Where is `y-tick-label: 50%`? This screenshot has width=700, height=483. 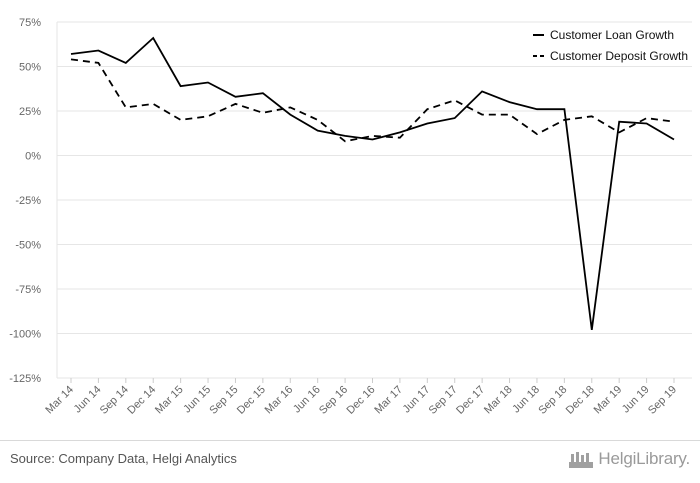 y-tick-label: 50% is located at coordinates (30, 68).